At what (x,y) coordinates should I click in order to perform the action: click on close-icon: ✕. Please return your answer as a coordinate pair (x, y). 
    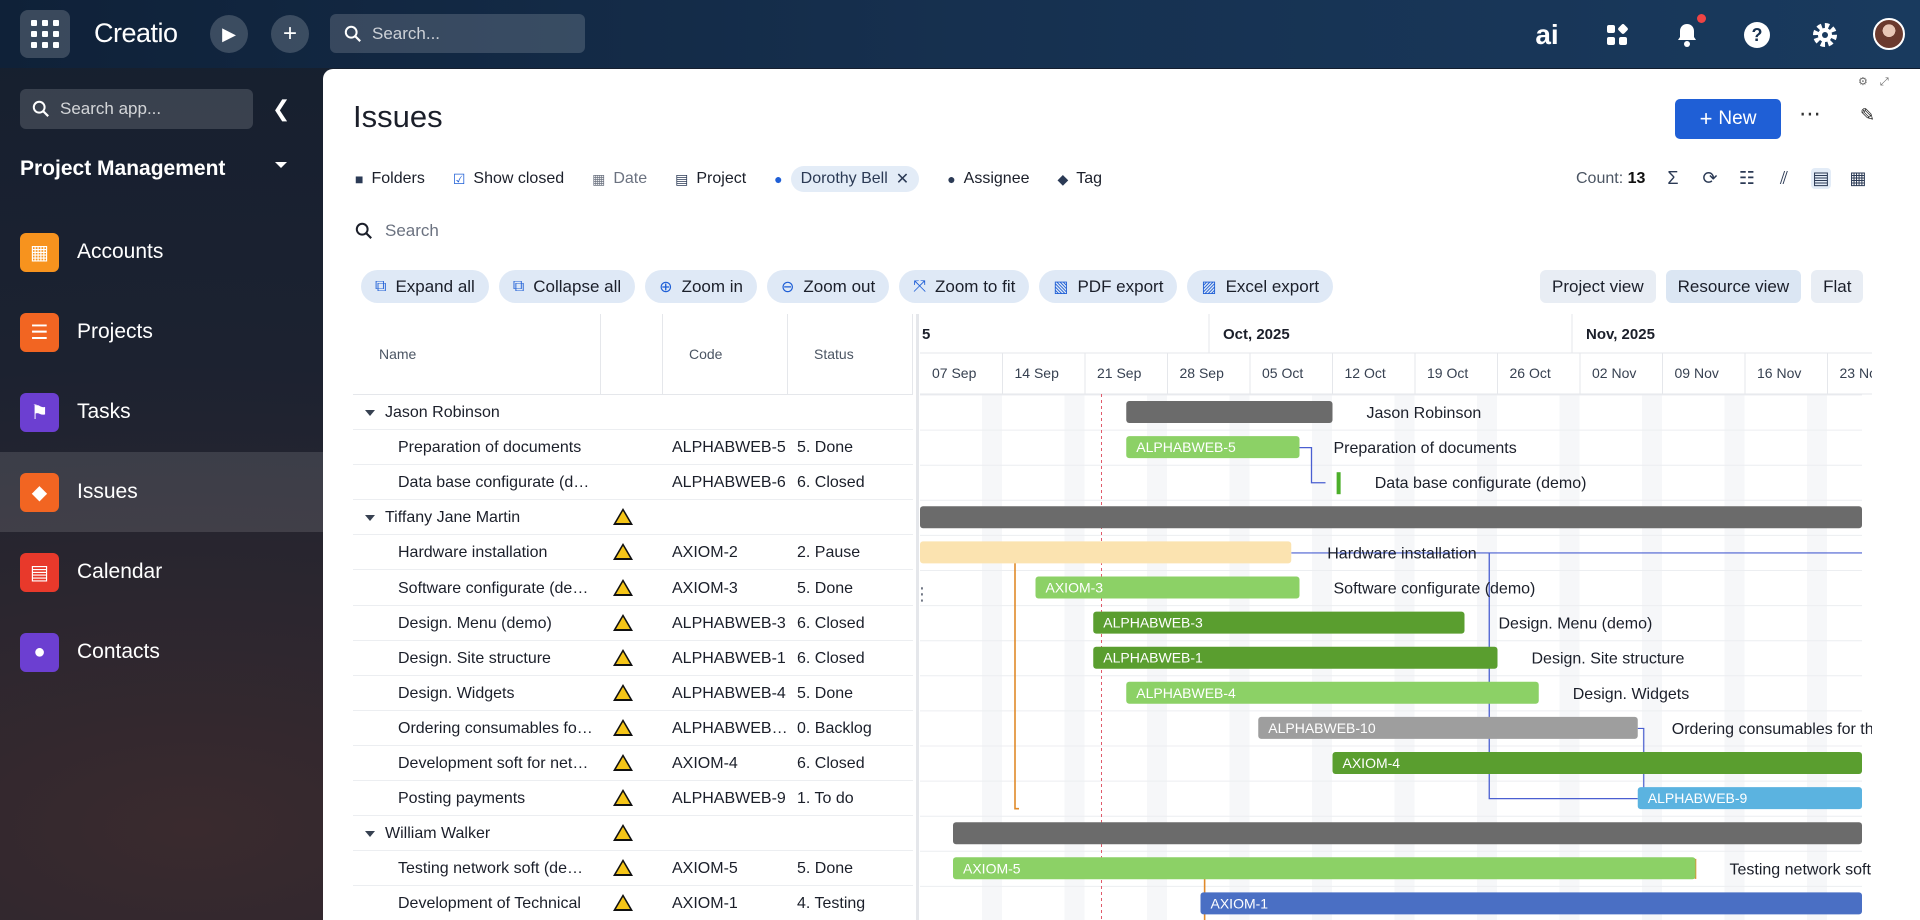
    Looking at the image, I should click on (902, 179).